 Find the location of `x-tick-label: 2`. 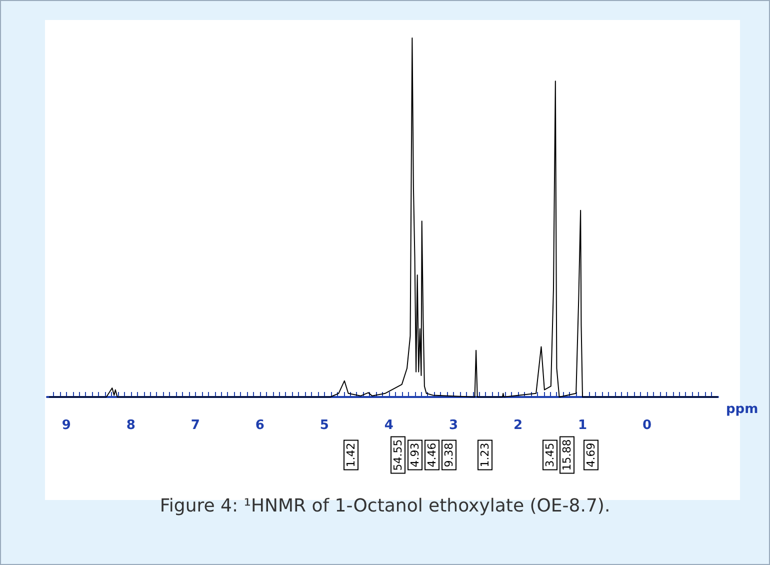

x-tick-label: 2 is located at coordinates (518, 425).